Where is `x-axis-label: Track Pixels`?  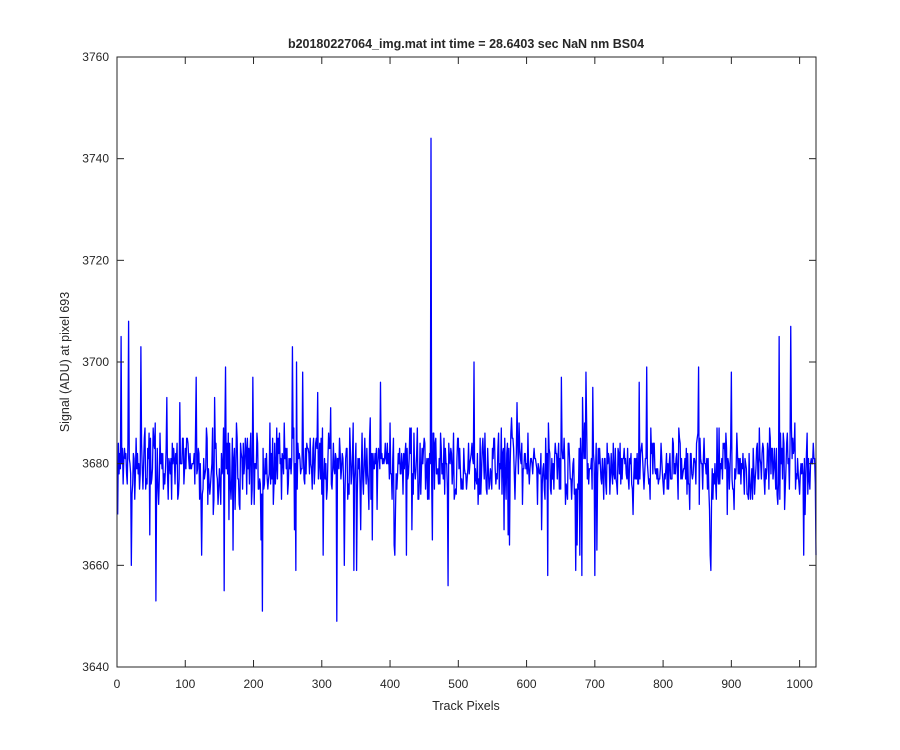 x-axis-label: Track Pixels is located at coordinates (466, 706).